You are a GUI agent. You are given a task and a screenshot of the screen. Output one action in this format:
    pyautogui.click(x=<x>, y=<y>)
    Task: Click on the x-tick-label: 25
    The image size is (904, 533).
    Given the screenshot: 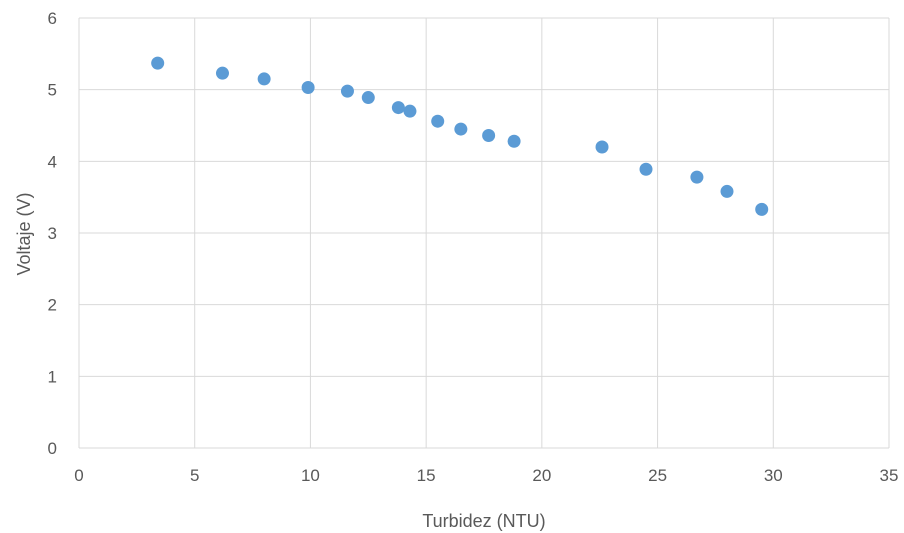 What is the action you would take?
    pyautogui.click(x=657, y=475)
    